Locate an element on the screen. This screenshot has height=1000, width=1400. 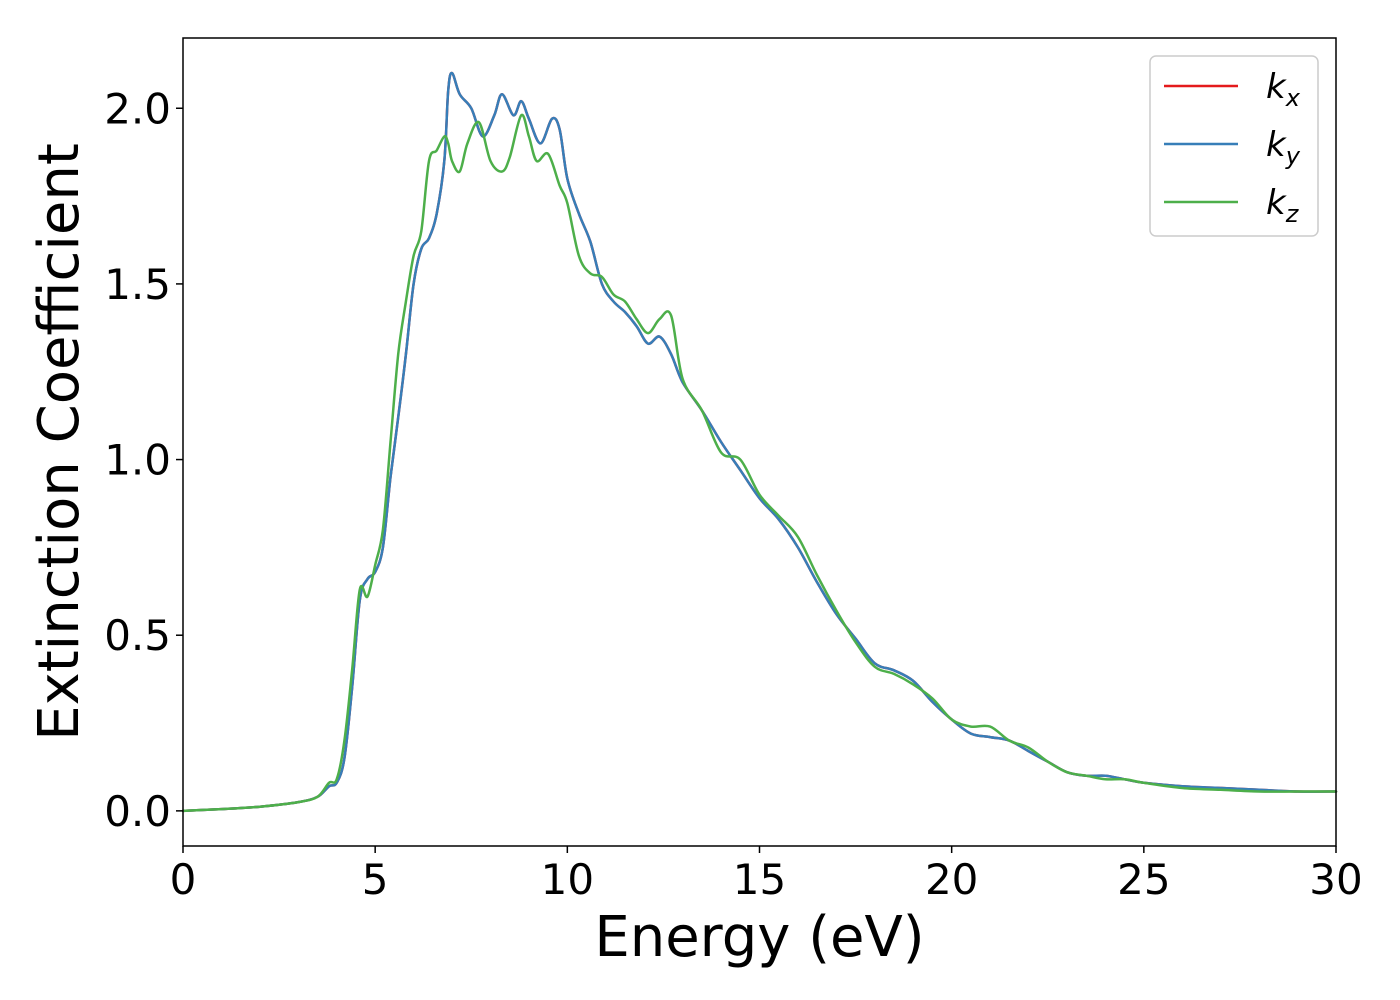
legend-label-kx: kx is located at coordinates (1283, 89).